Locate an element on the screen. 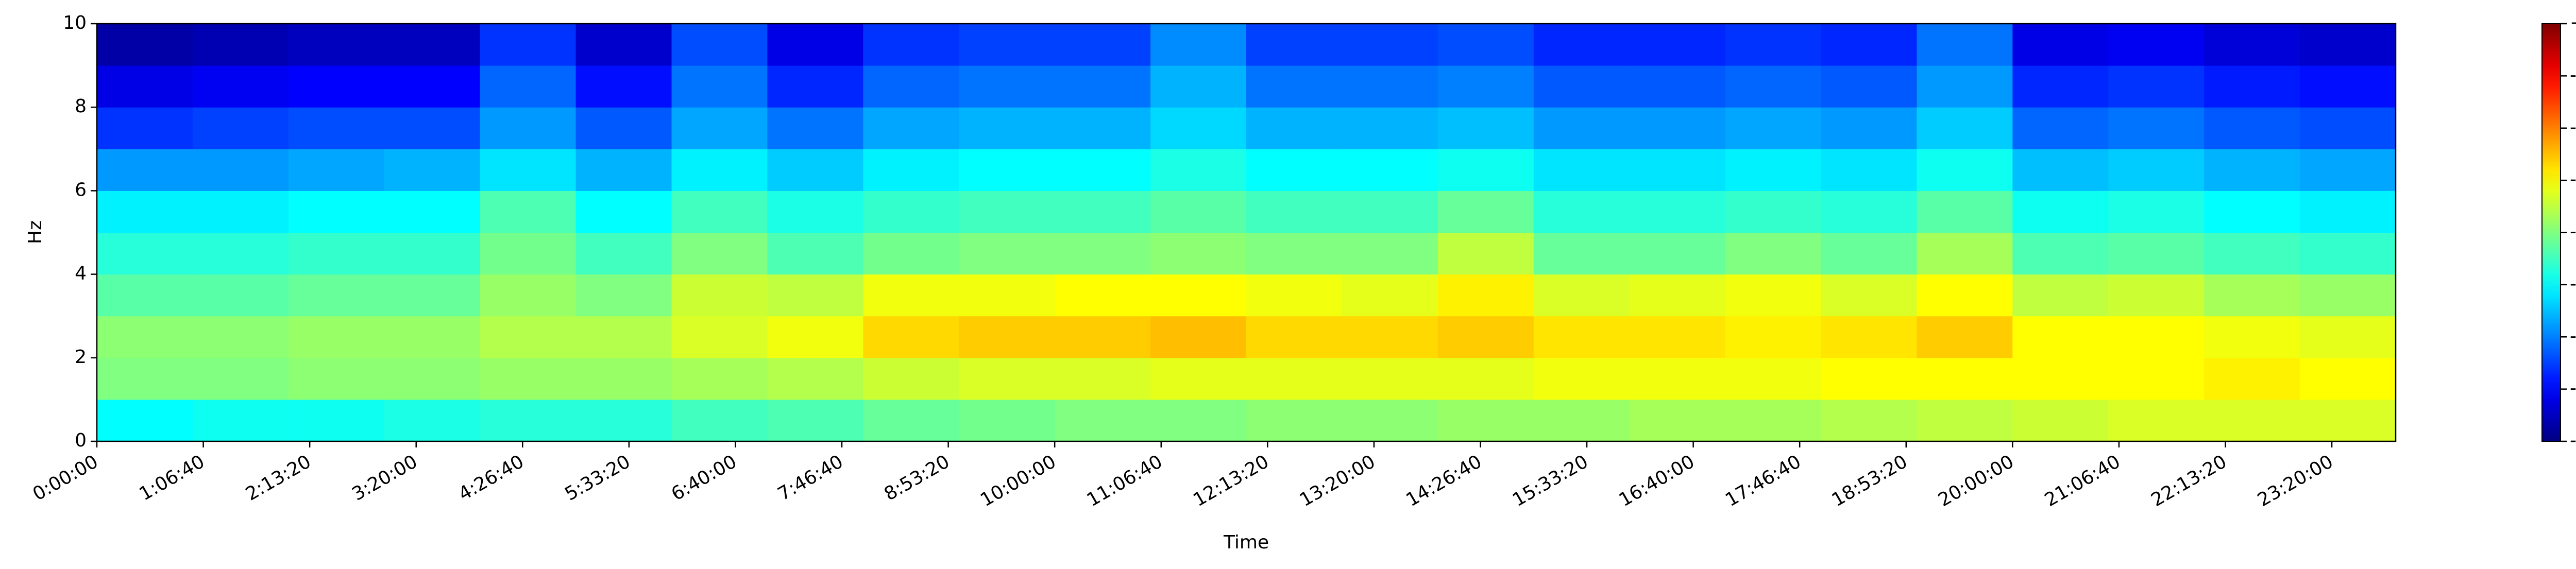  y-tick-label: 10 is located at coordinates (75, 22).